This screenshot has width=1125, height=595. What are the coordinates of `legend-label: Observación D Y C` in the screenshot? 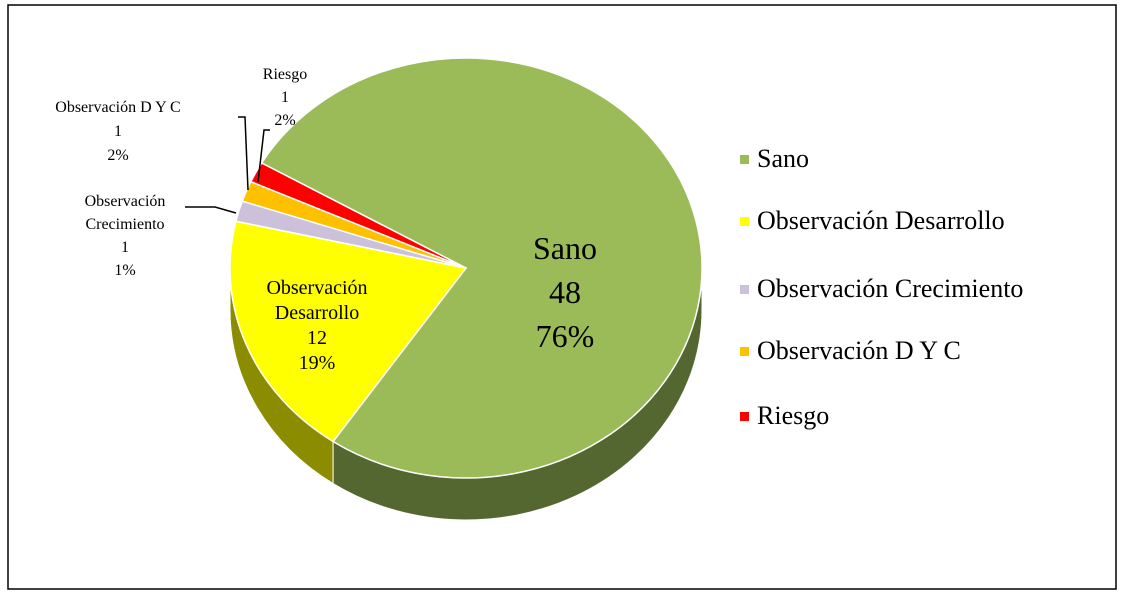 It's located at (859, 350).